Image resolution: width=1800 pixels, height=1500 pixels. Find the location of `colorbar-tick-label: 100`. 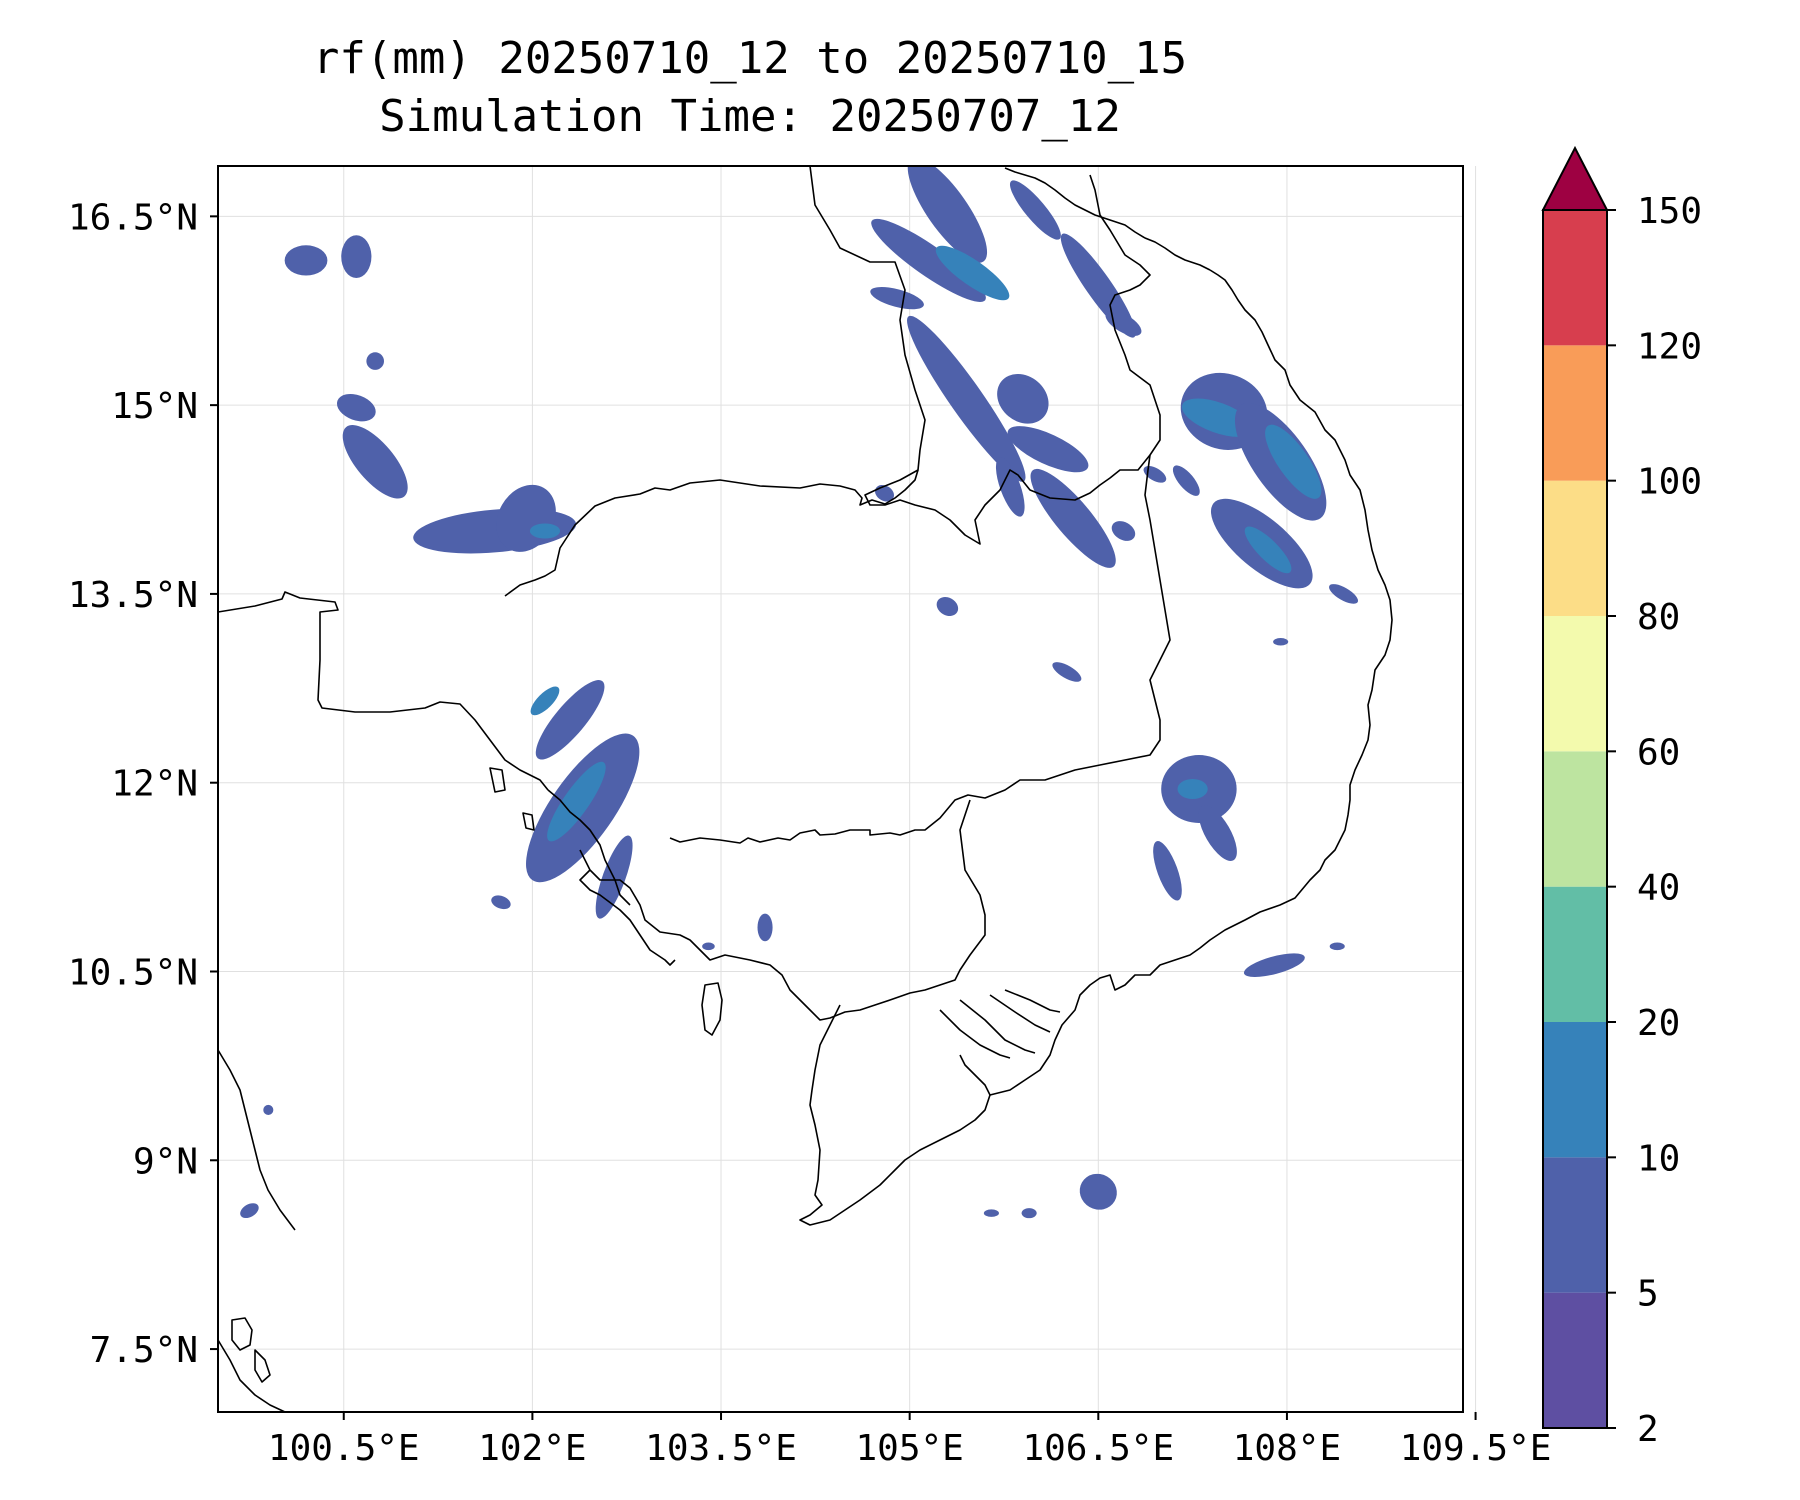

colorbar-tick-label: 100 is located at coordinates (1669, 482).